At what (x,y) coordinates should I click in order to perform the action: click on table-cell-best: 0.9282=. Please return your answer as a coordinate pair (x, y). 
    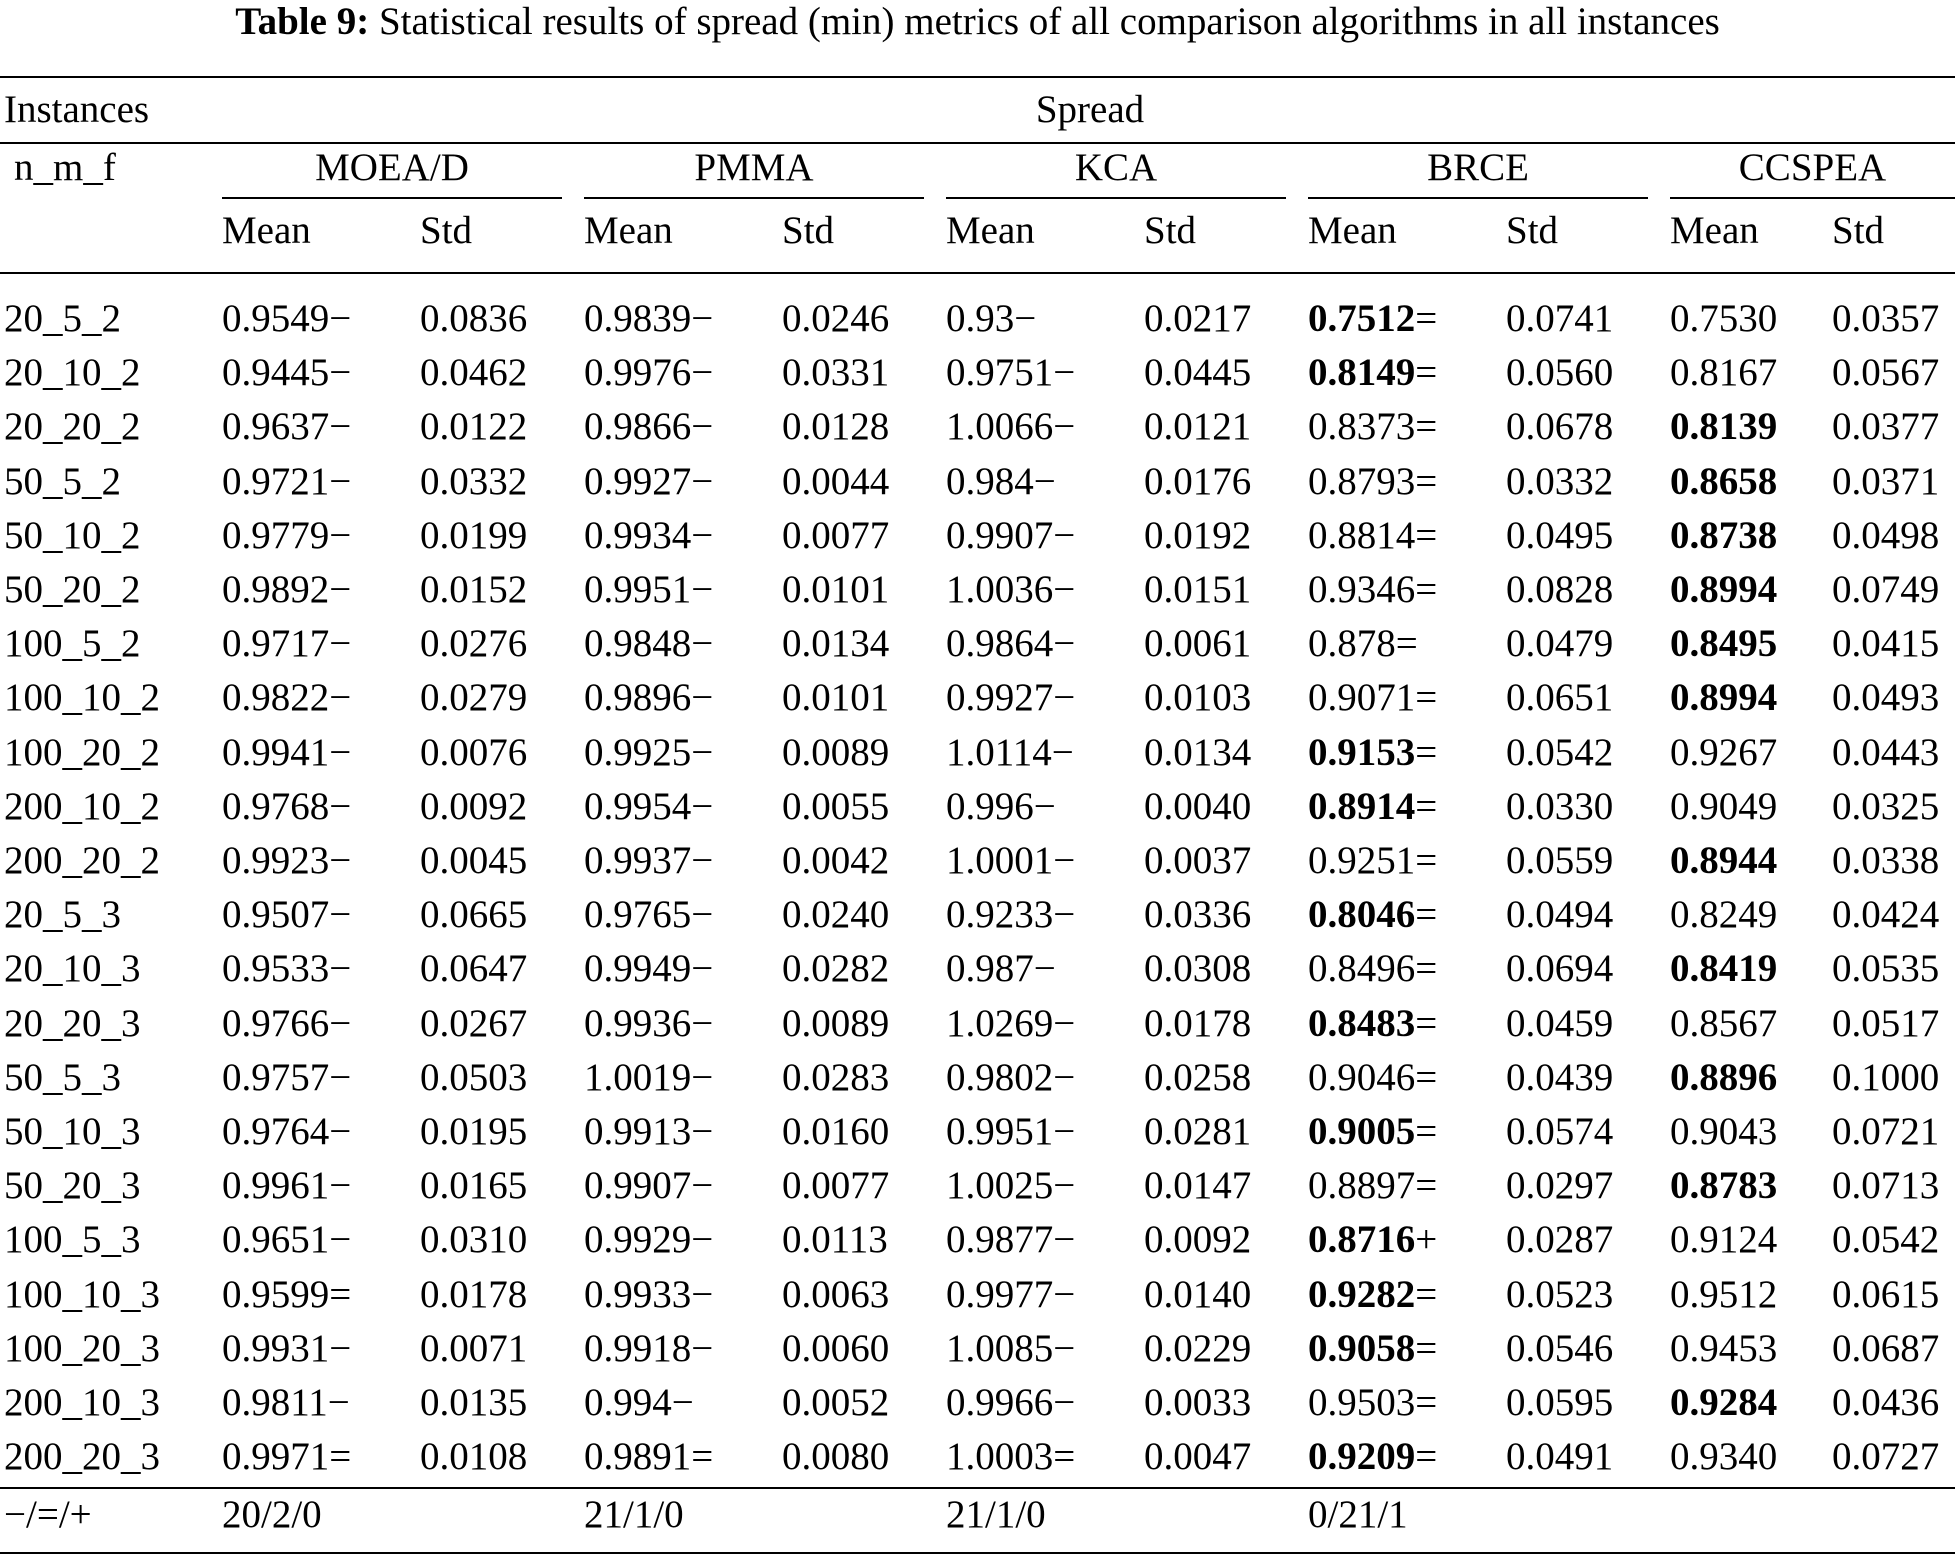
    Looking at the image, I should click on (1373, 1294).